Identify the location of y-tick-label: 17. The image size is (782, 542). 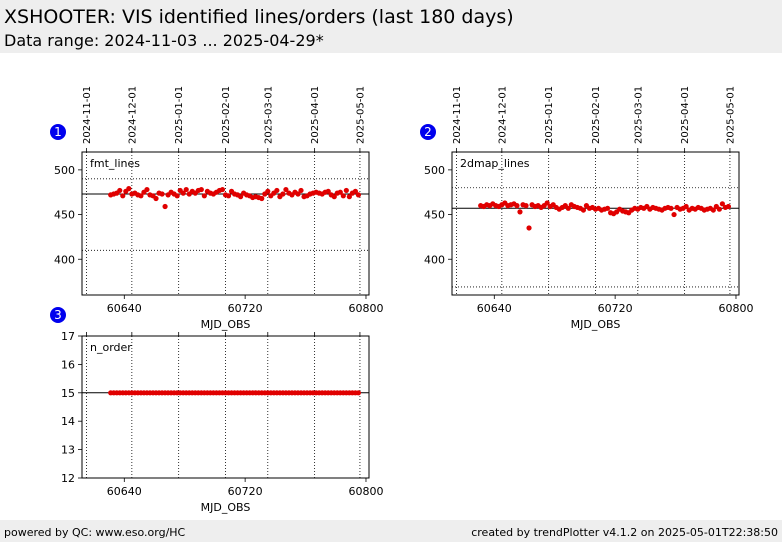
(68, 336).